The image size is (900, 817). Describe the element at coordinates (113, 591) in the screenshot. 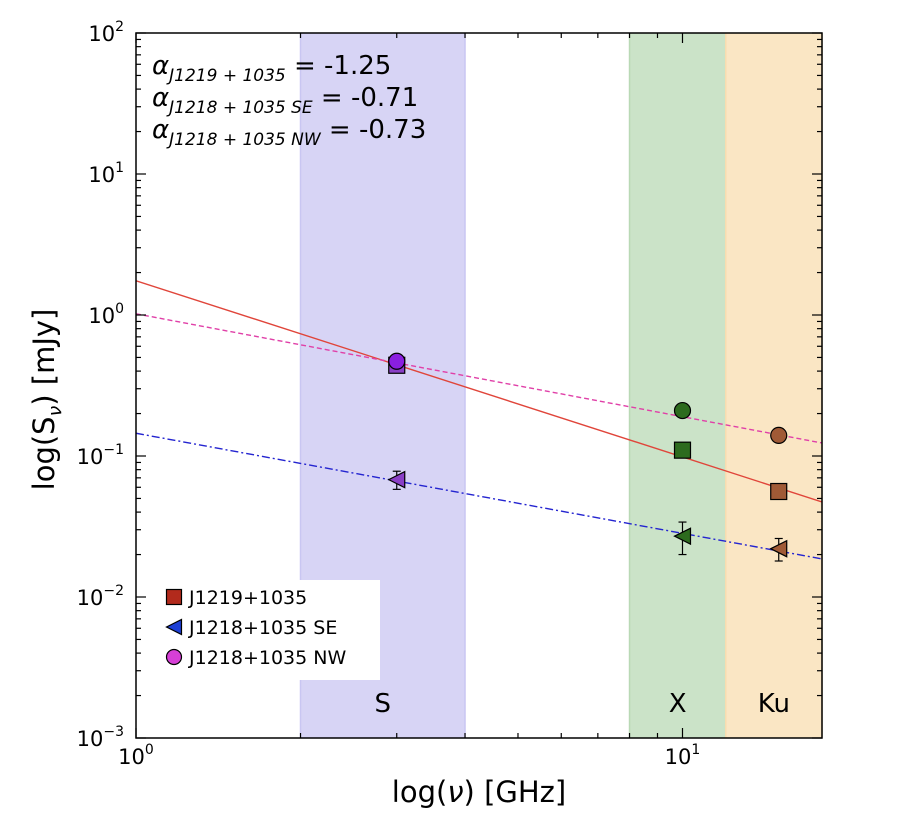

I see `tick-exponent: −2` at that location.